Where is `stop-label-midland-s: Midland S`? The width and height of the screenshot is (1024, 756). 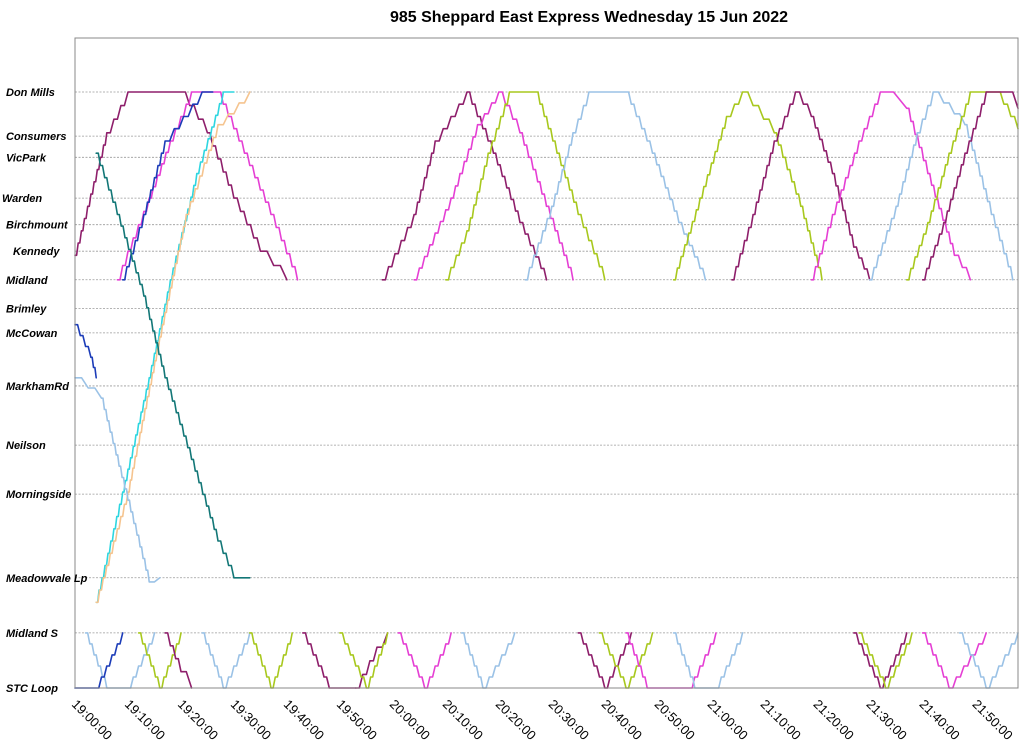
stop-label-midland-s: Midland S is located at coordinates (32, 634).